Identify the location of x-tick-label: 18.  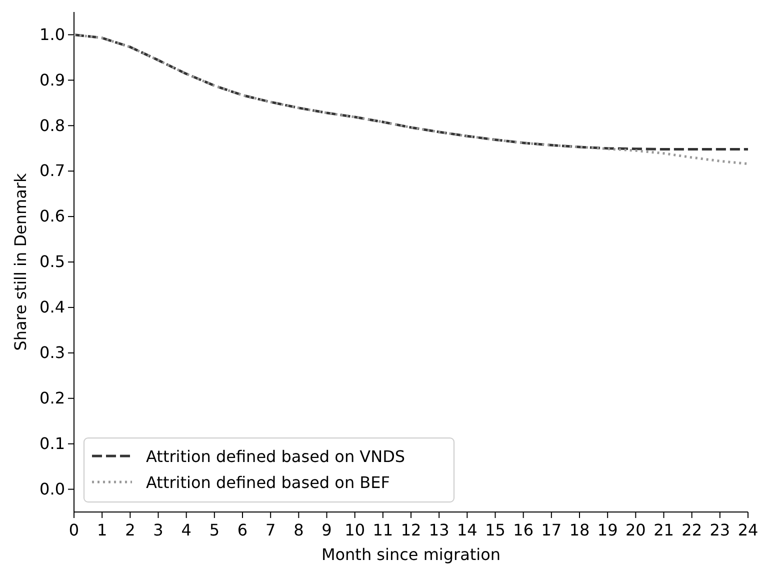
(579, 530).